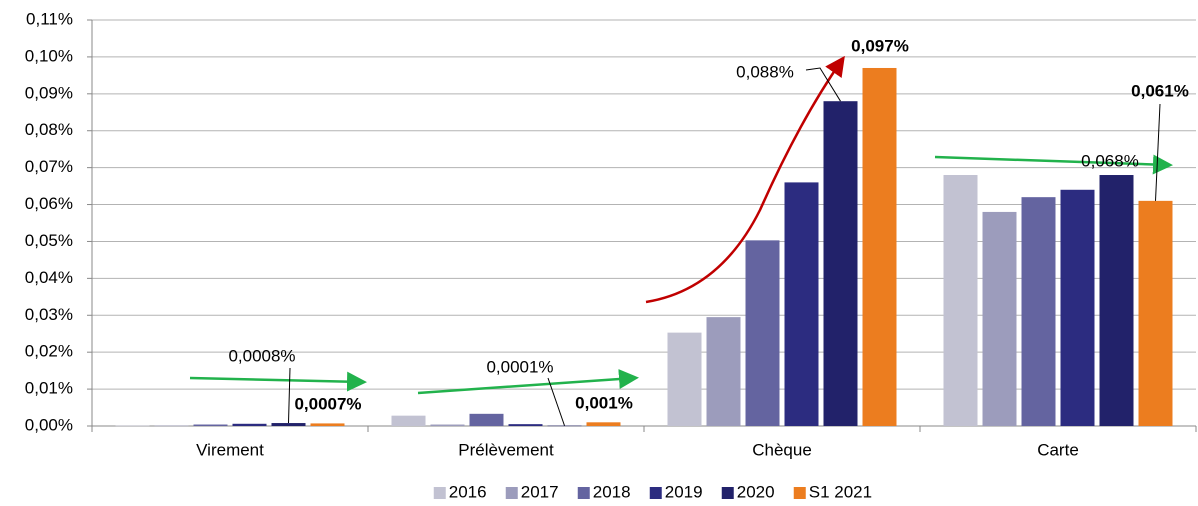 The height and width of the screenshot is (506, 1198). I want to click on value-label: 0,097%, so click(880, 45).